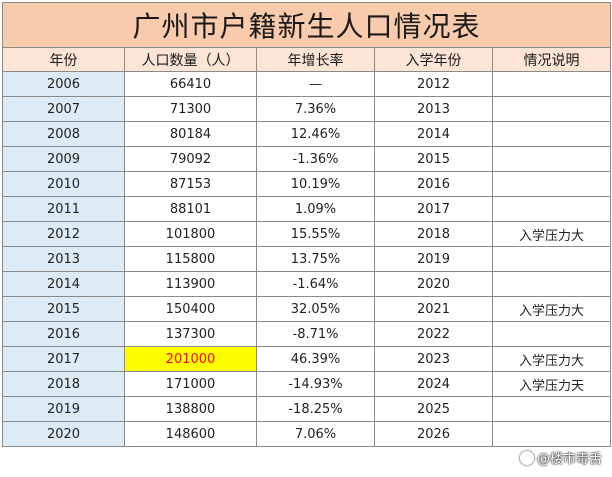 The image size is (612, 477). What do you see at coordinates (190, 384) in the screenshot?
I see `cell-population: 171000` at bounding box center [190, 384].